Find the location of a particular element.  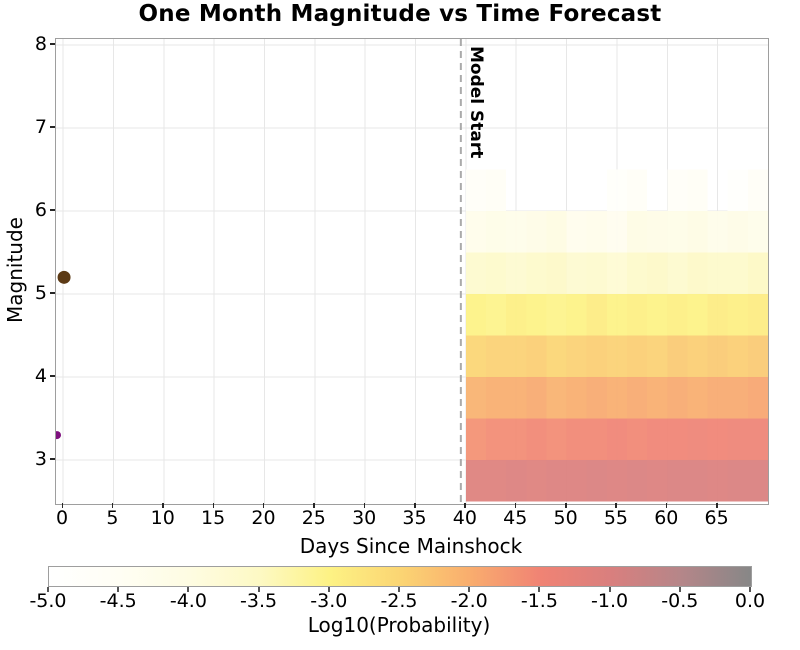

x-tick-label: 50 is located at coordinates (565, 518).